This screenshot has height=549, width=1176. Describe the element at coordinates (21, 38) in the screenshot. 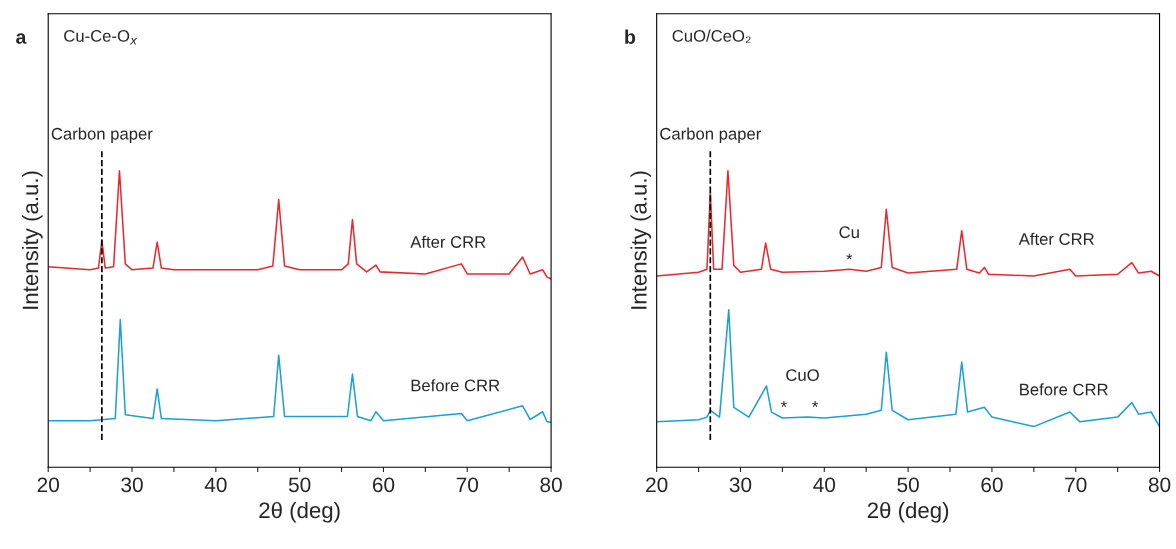

I see `text: a` at that location.